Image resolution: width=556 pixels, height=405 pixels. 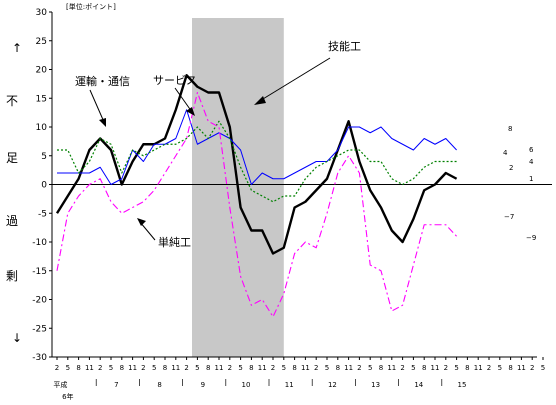 What do you see at coordinates (39, 301) in the screenshot?
I see `y-tick-label: -20` at bounding box center [39, 301].